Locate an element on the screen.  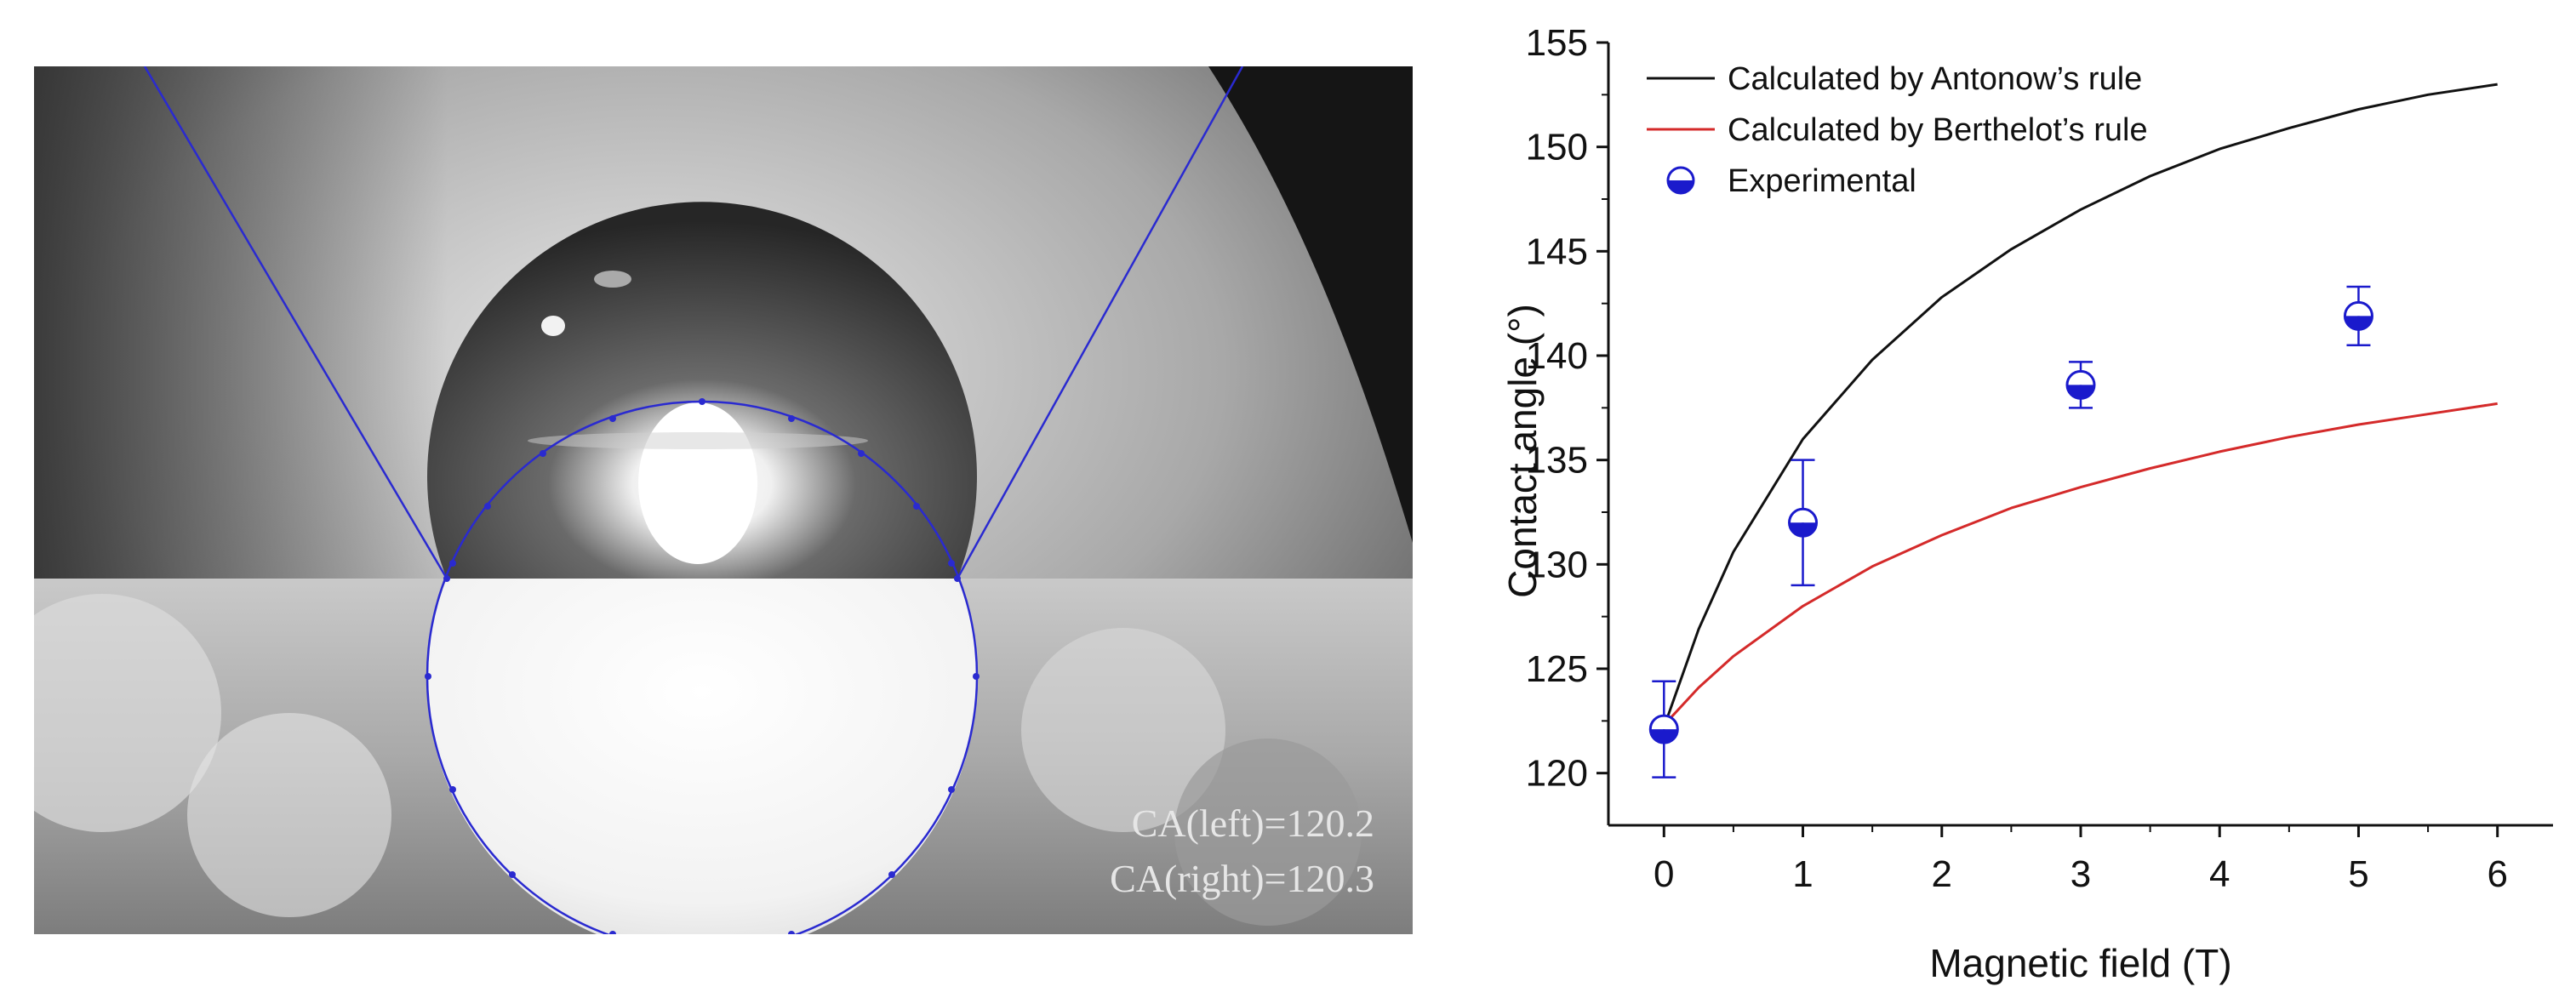
droplet is located at coordinates (702, 390).